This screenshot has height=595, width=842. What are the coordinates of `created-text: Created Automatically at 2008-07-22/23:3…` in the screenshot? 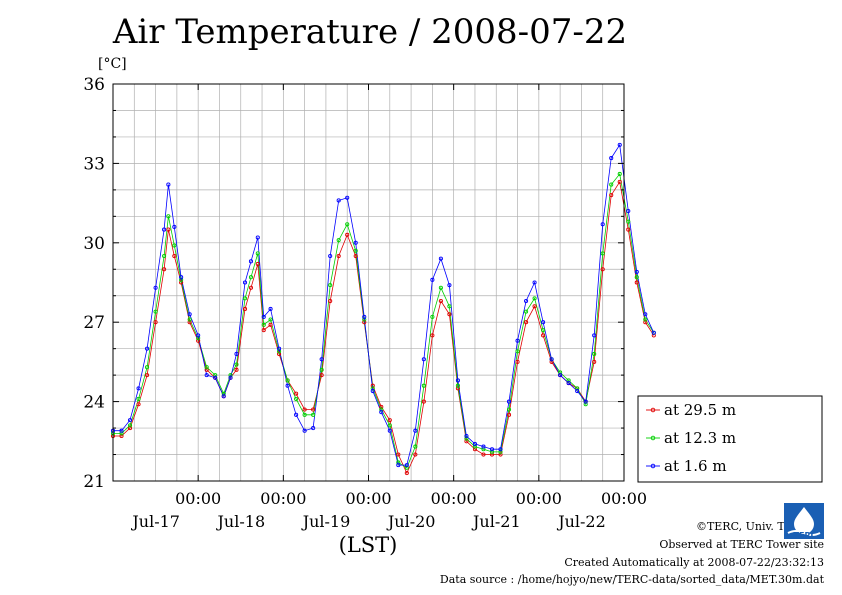 It's located at (694, 562).